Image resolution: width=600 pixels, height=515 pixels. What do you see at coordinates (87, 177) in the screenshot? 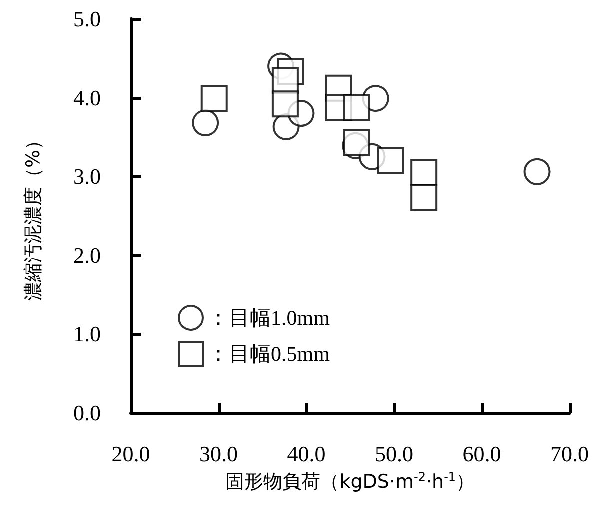
I see `y-tick-label: 3.0` at bounding box center [87, 177].